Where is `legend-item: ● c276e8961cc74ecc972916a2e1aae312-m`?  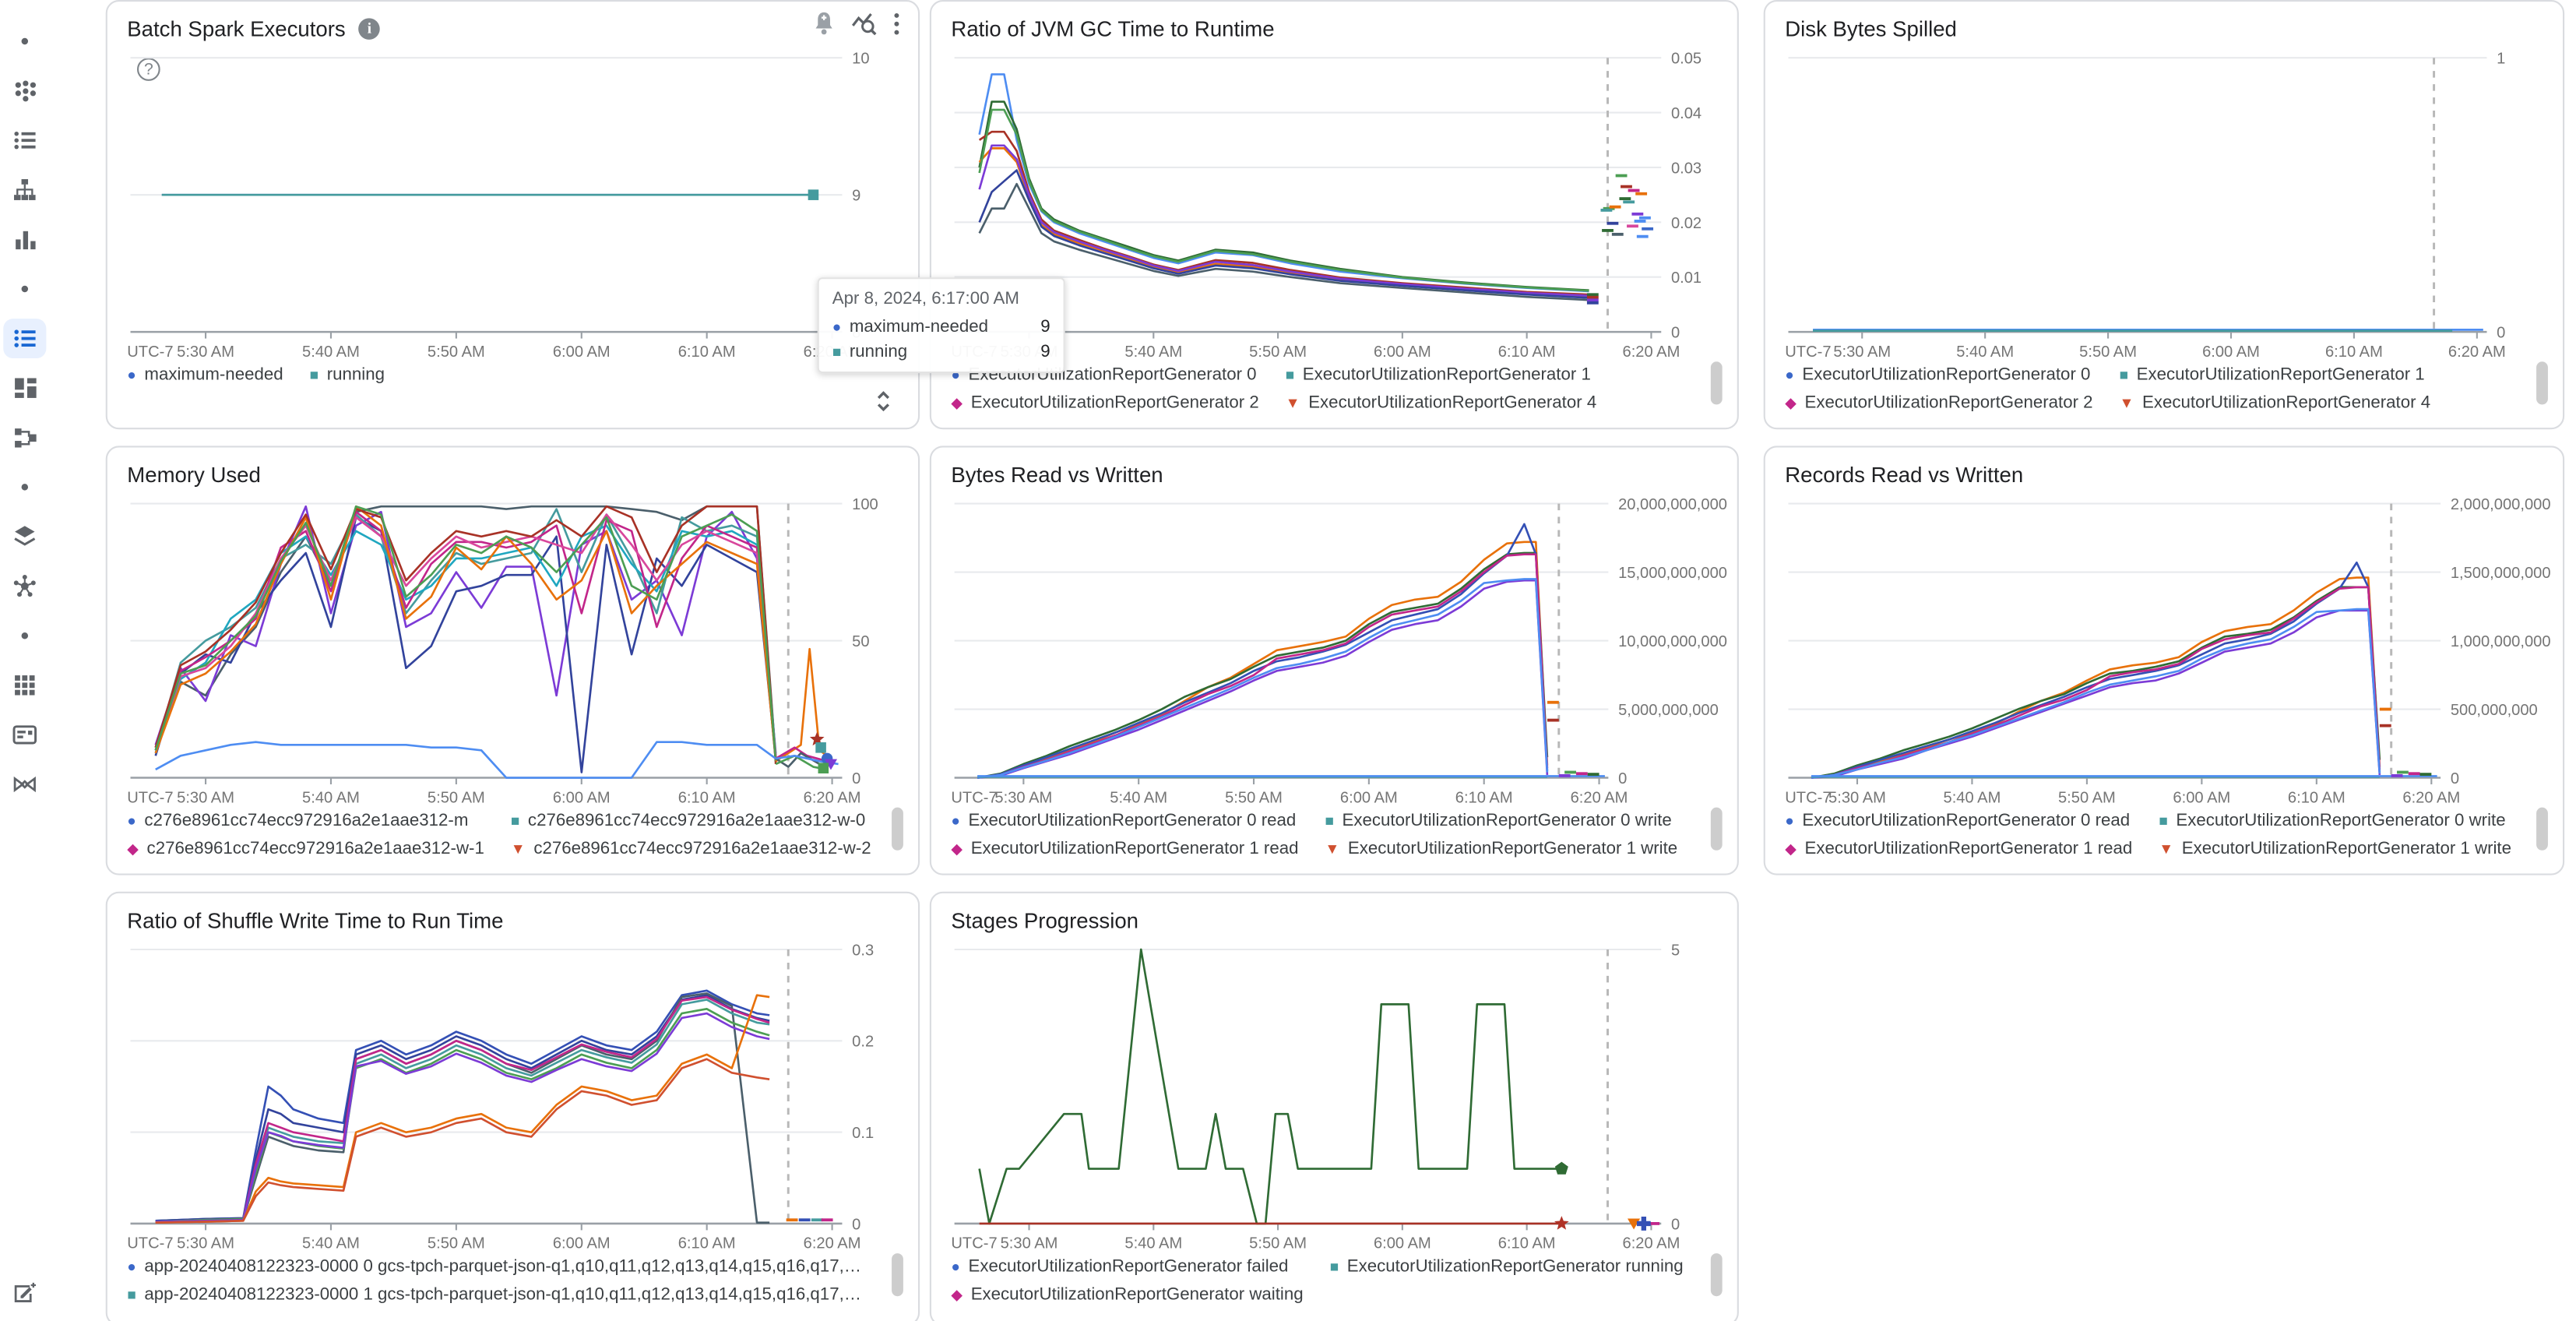
legend-item: ● c276e8961cc74ecc972916a2e1aae312-m is located at coordinates (305, 820).